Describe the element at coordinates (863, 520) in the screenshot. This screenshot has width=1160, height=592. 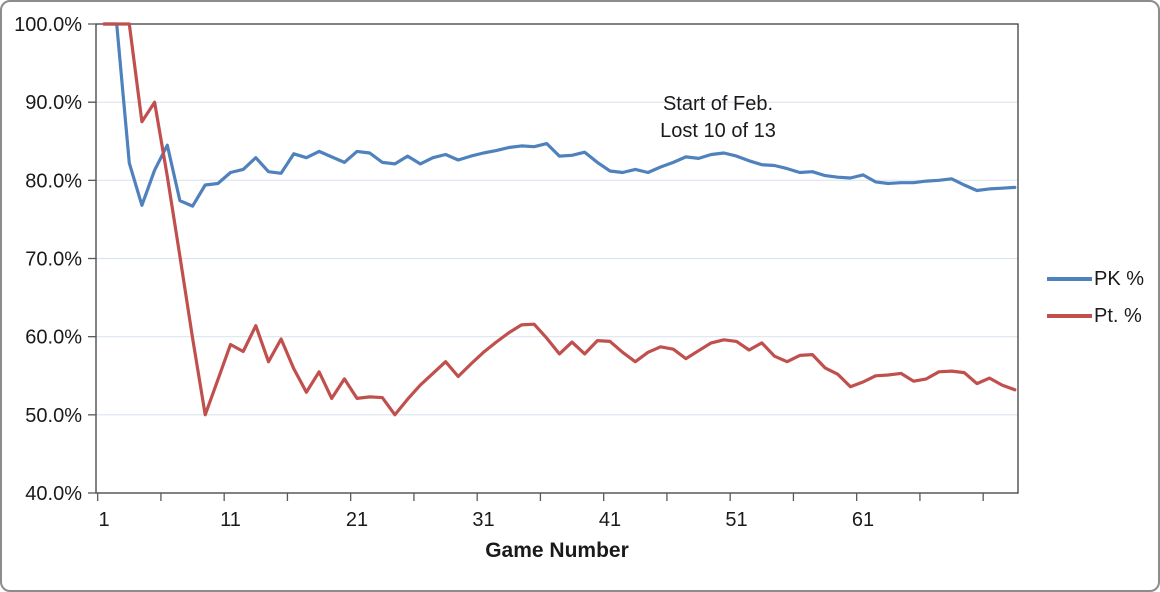
I see `x-tick-label-61: 61` at that location.